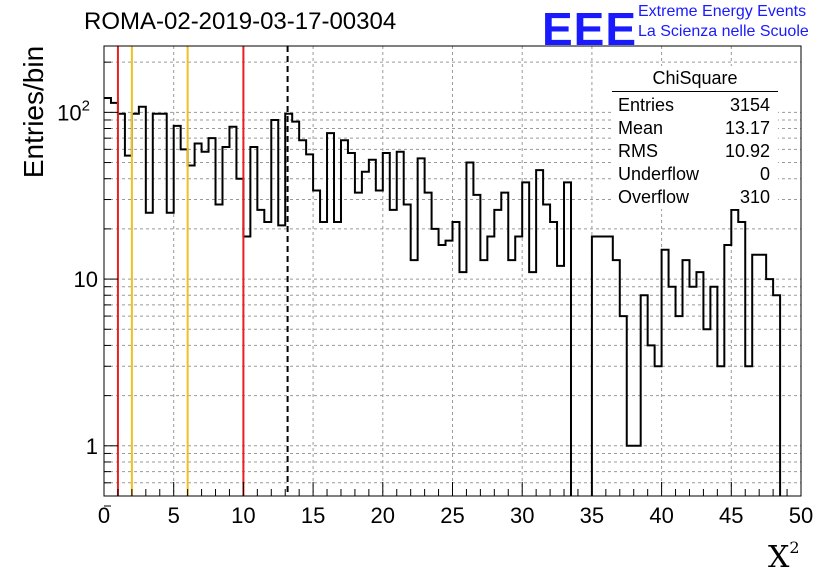 Image resolution: width=836 pixels, height=575 pixels. I want to click on x-tick-label: 15, so click(313, 515).